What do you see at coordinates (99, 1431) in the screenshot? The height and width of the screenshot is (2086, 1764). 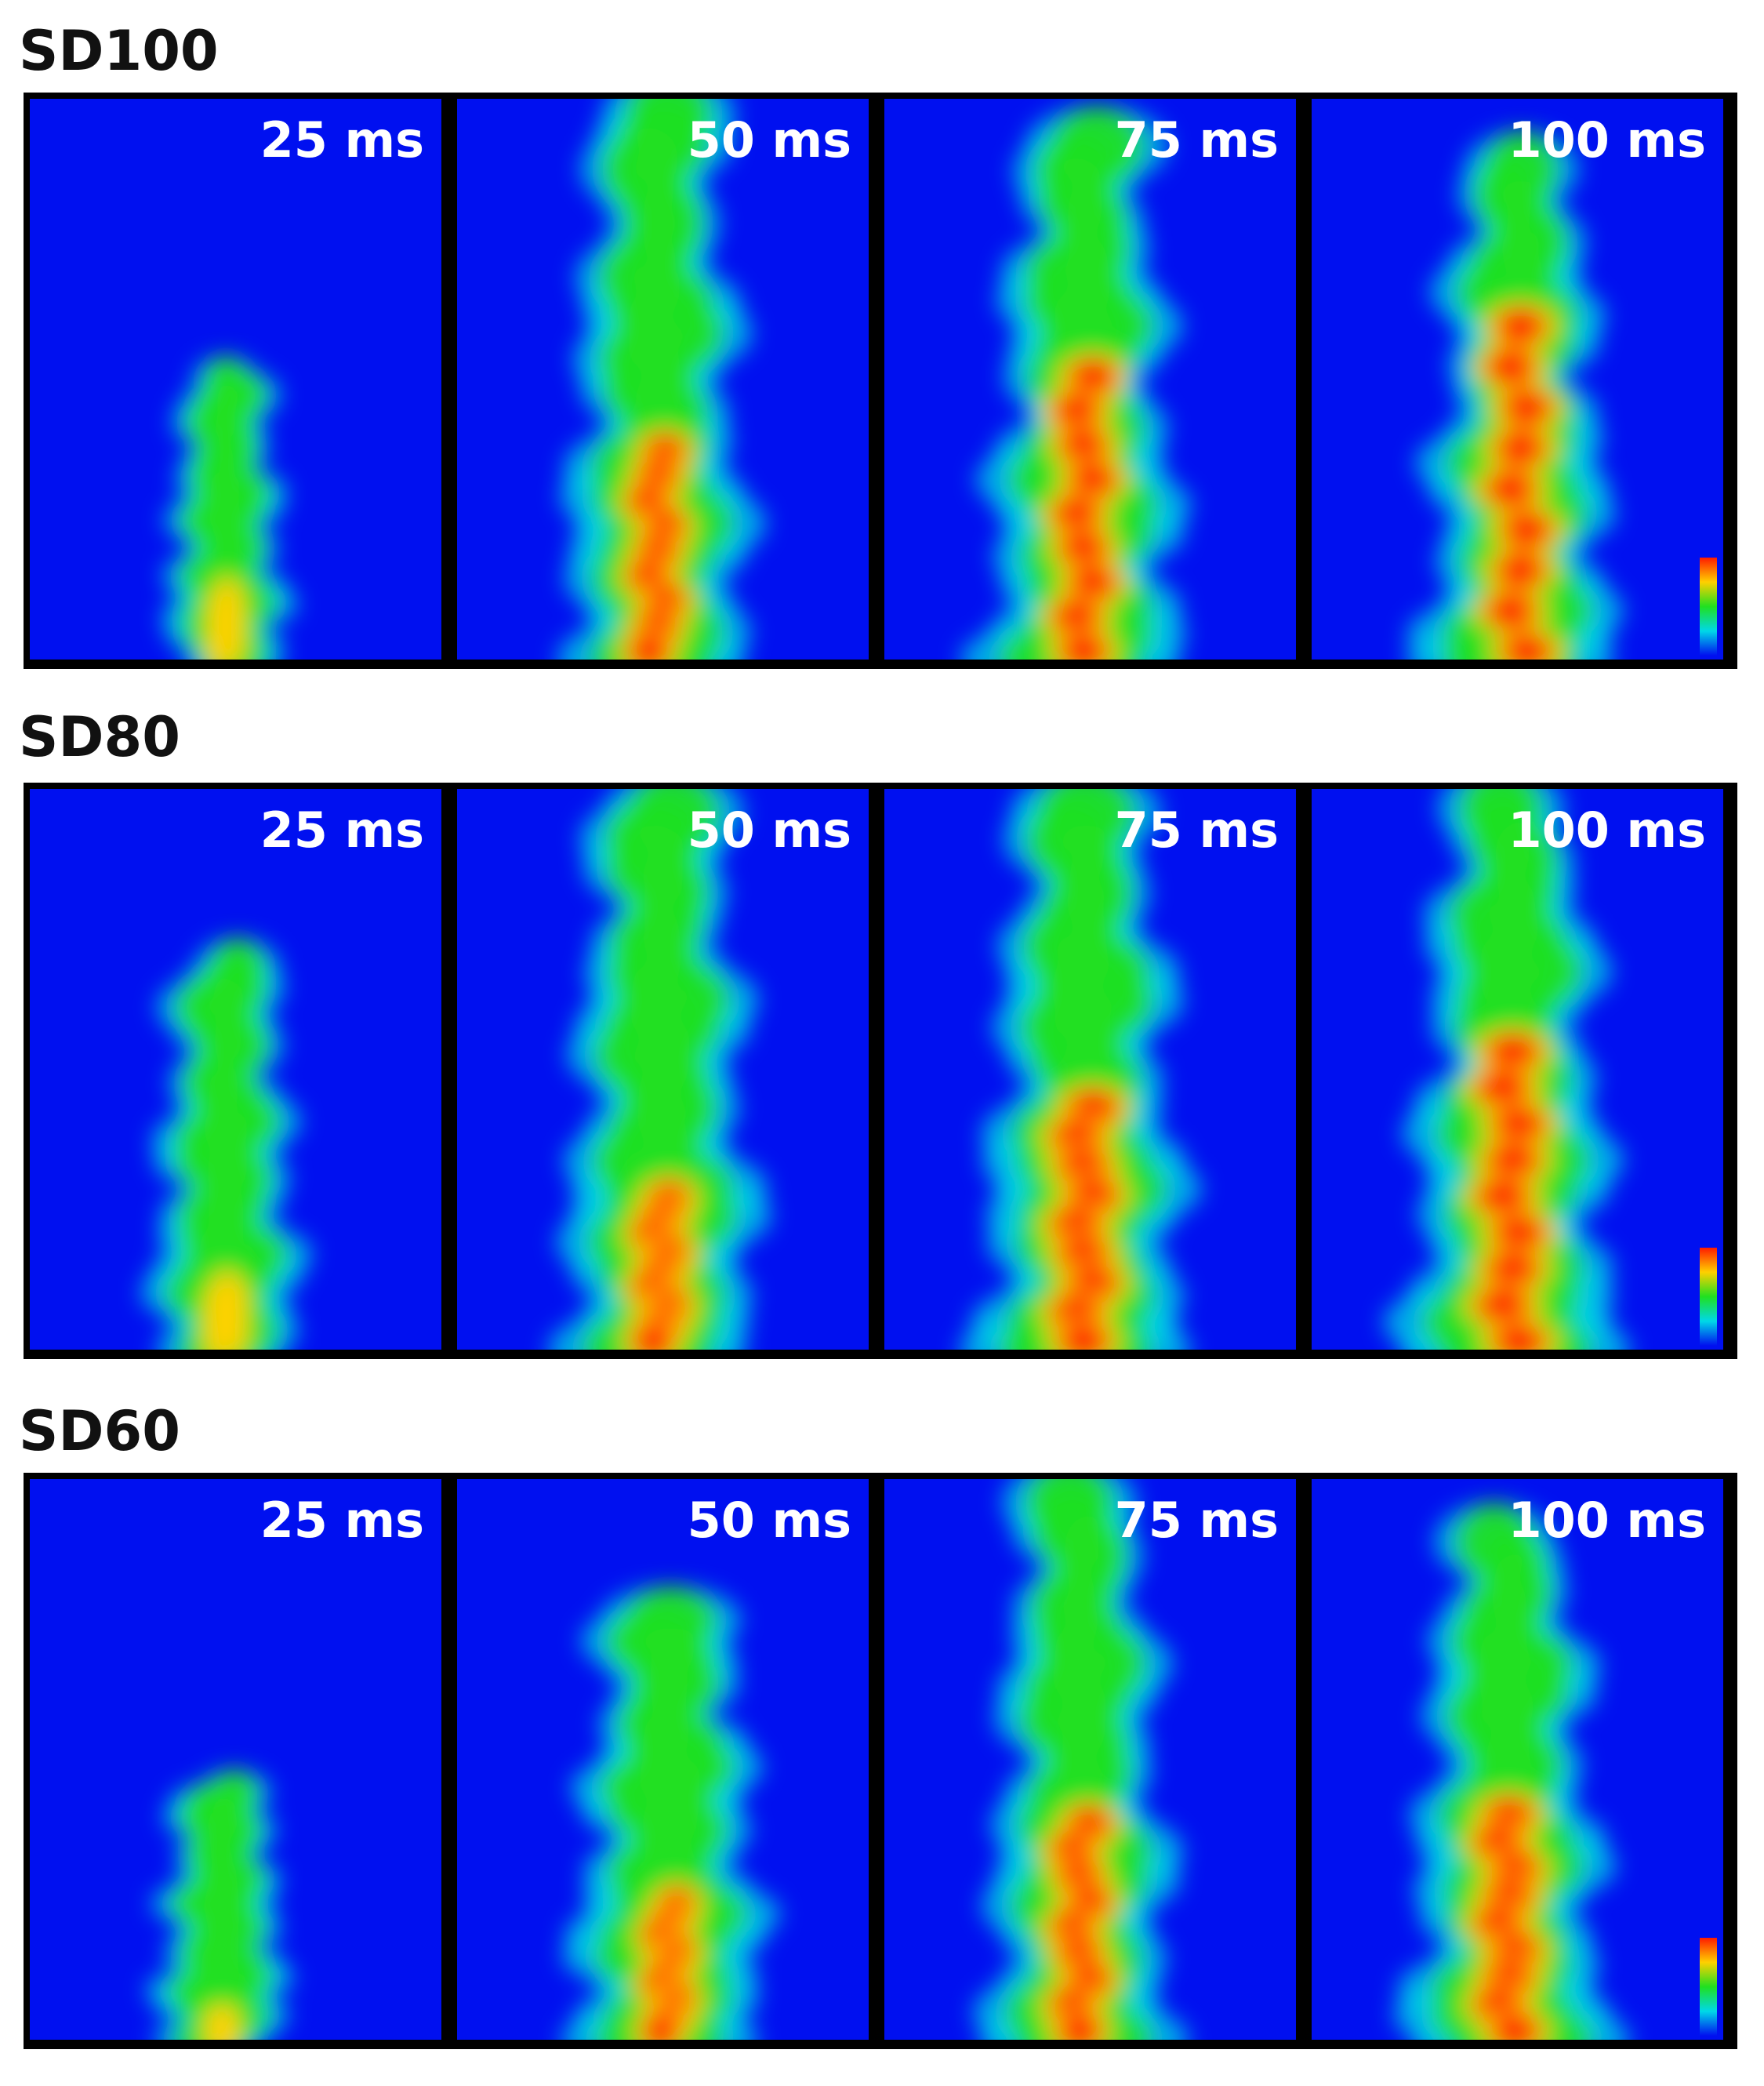 I see `row-title-sd60: SD60` at bounding box center [99, 1431].